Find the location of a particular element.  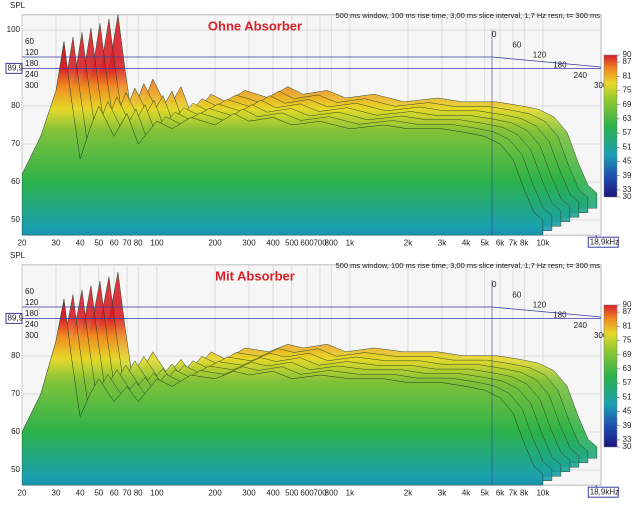

chart-title: Mit Absorber is located at coordinates (255, 275).